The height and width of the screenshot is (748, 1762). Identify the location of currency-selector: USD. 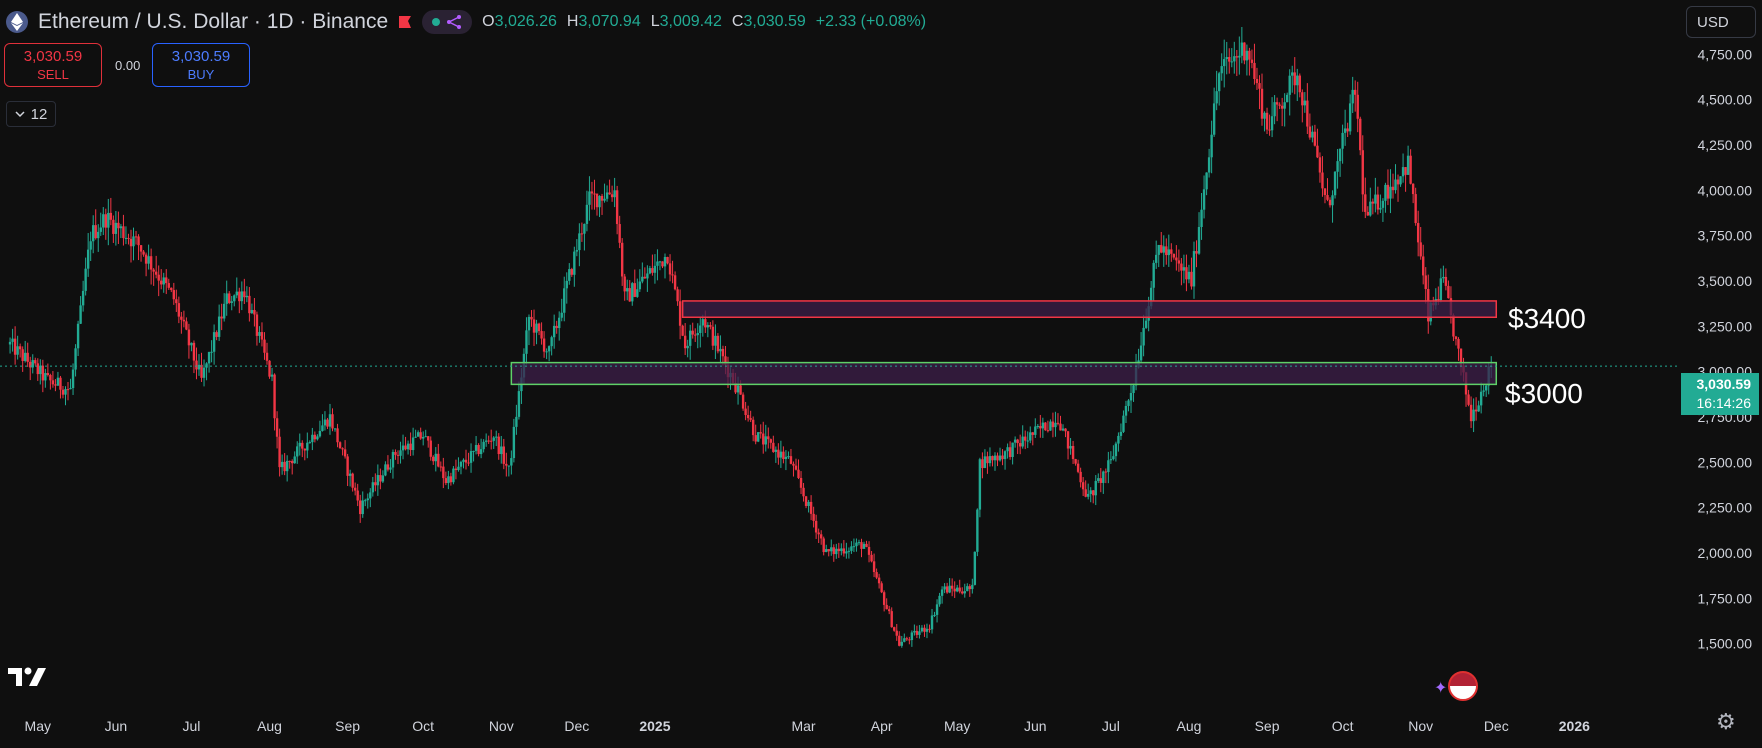
(1721, 22).